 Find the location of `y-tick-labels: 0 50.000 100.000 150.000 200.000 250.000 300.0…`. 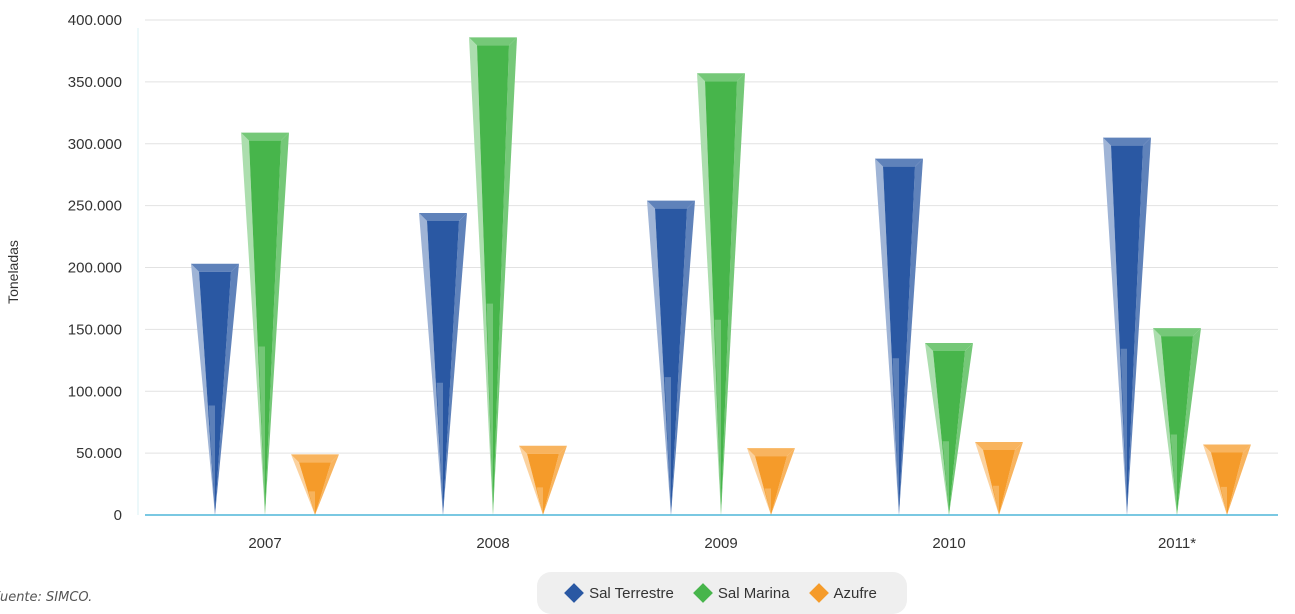

y-tick-labels: 0 50.000 100.000 150.000 200.000 250.000 300.0… is located at coordinates (95, 268).